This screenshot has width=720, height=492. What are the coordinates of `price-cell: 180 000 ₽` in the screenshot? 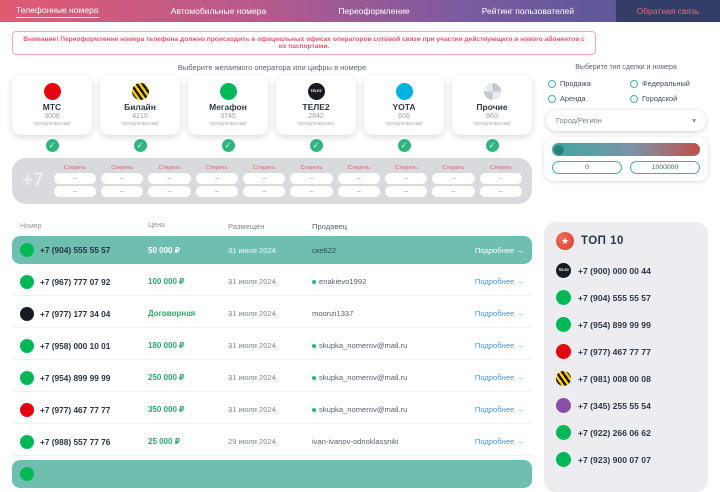 It's located at (166, 345).